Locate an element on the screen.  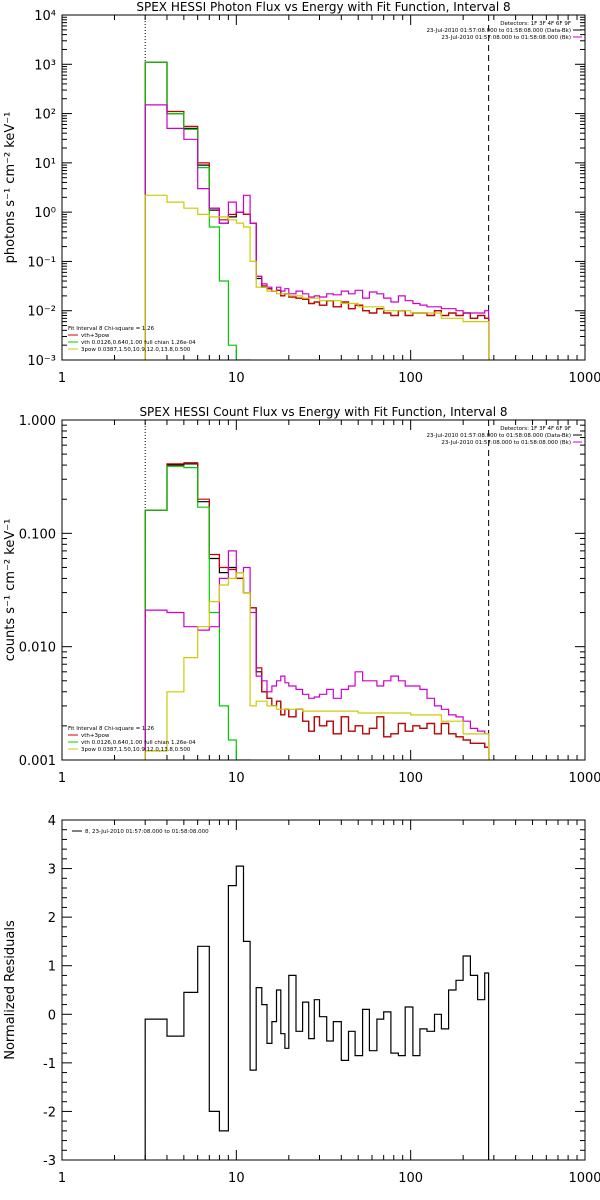
y-axis-label: counts s⁻¹ cm⁻² keV⁻¹ is located at coordinates (10, 590).